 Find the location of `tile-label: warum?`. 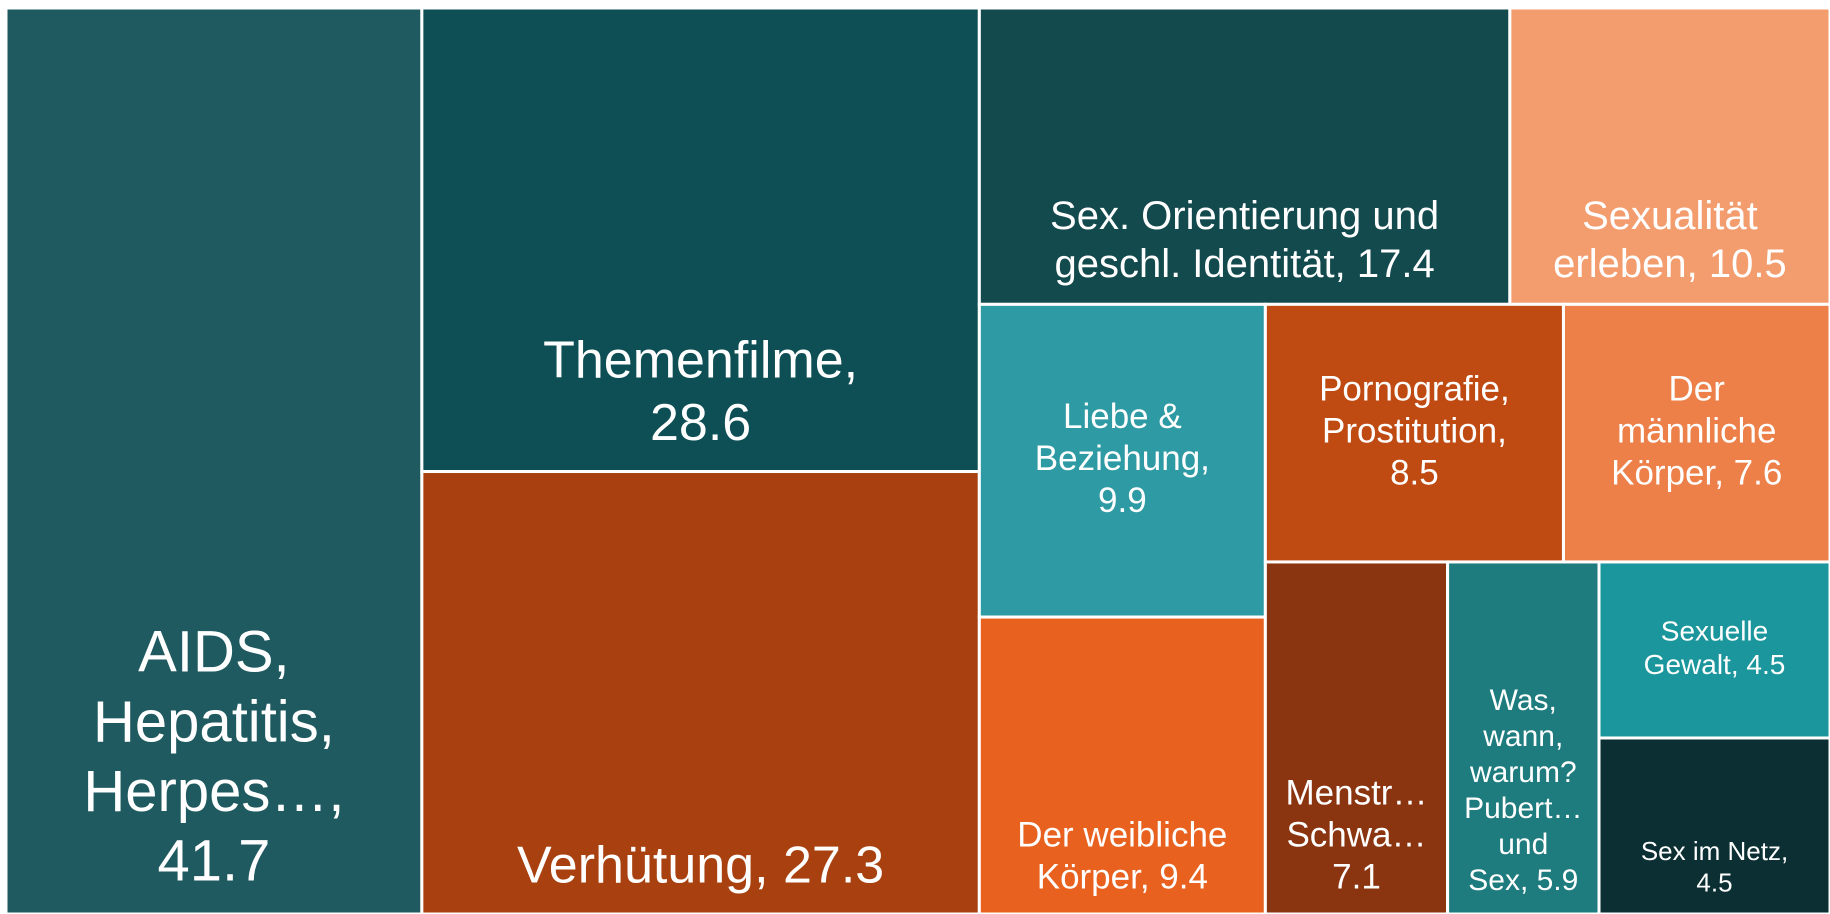

tile-label: warum? is located at coordinates (1523, 772).